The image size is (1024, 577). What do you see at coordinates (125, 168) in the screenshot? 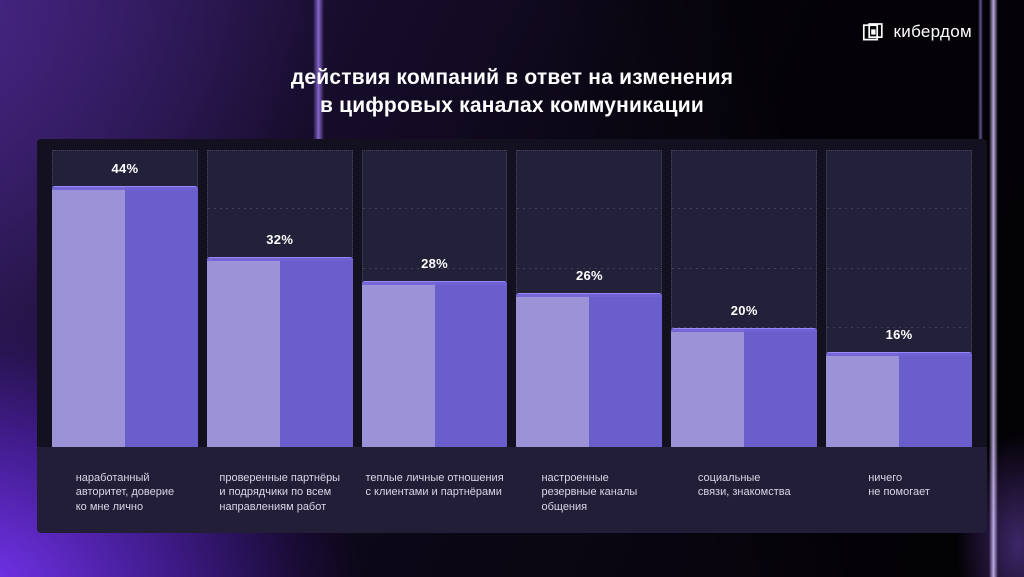
I see `bar-value-label: 44%` at bounding box center [125, 168].